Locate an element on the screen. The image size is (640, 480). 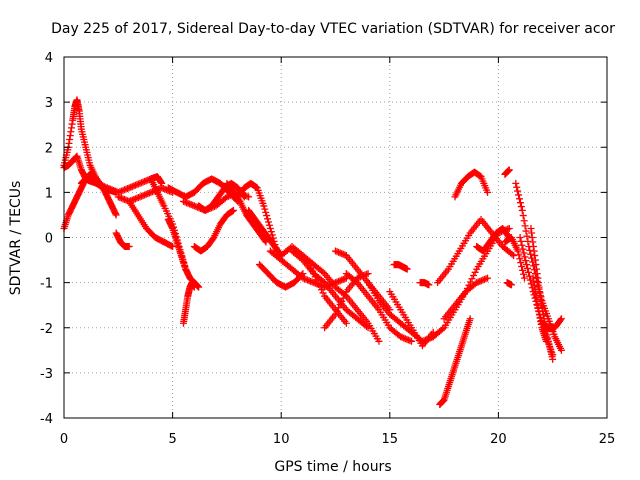
series-prn-aq is located at coordinates (539, 309).